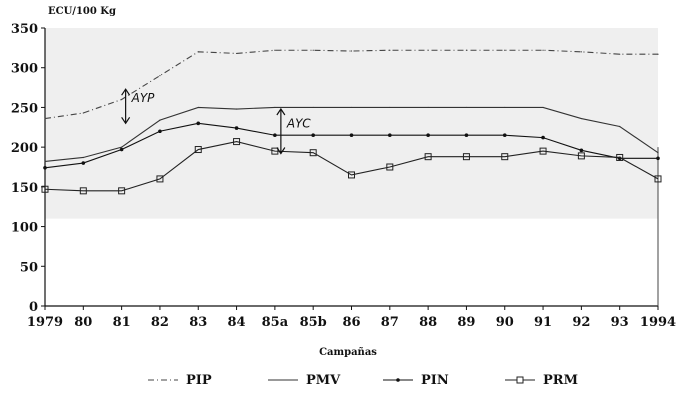 The image size is (678, 402). What do you see at coordinates (541, 380) in the screenshot?
I see `legend-item-prm: PRM` at bounding box center [541, 380].